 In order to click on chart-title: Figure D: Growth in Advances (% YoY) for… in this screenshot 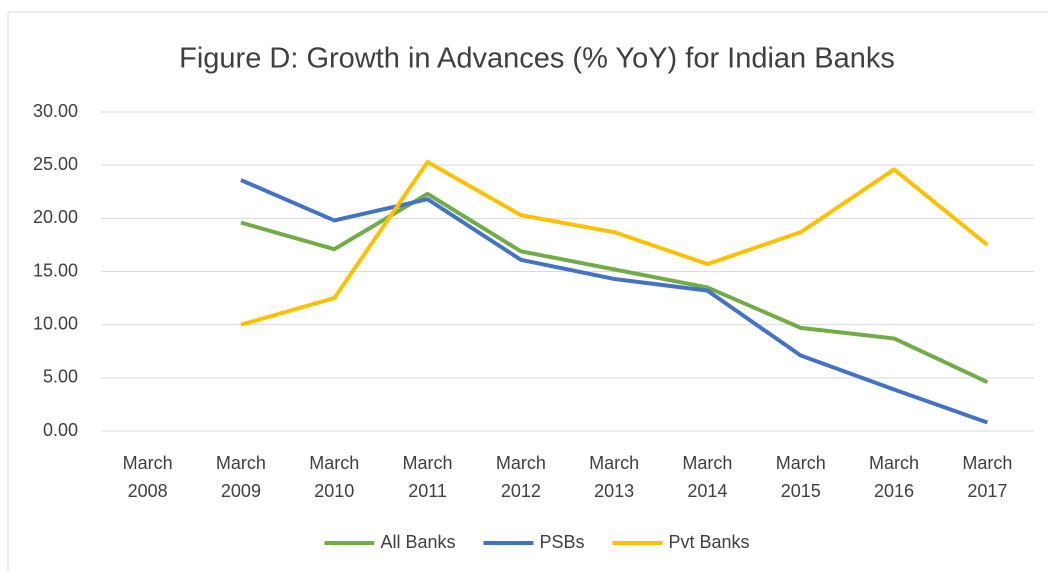, I will do `click(537, 59)`.